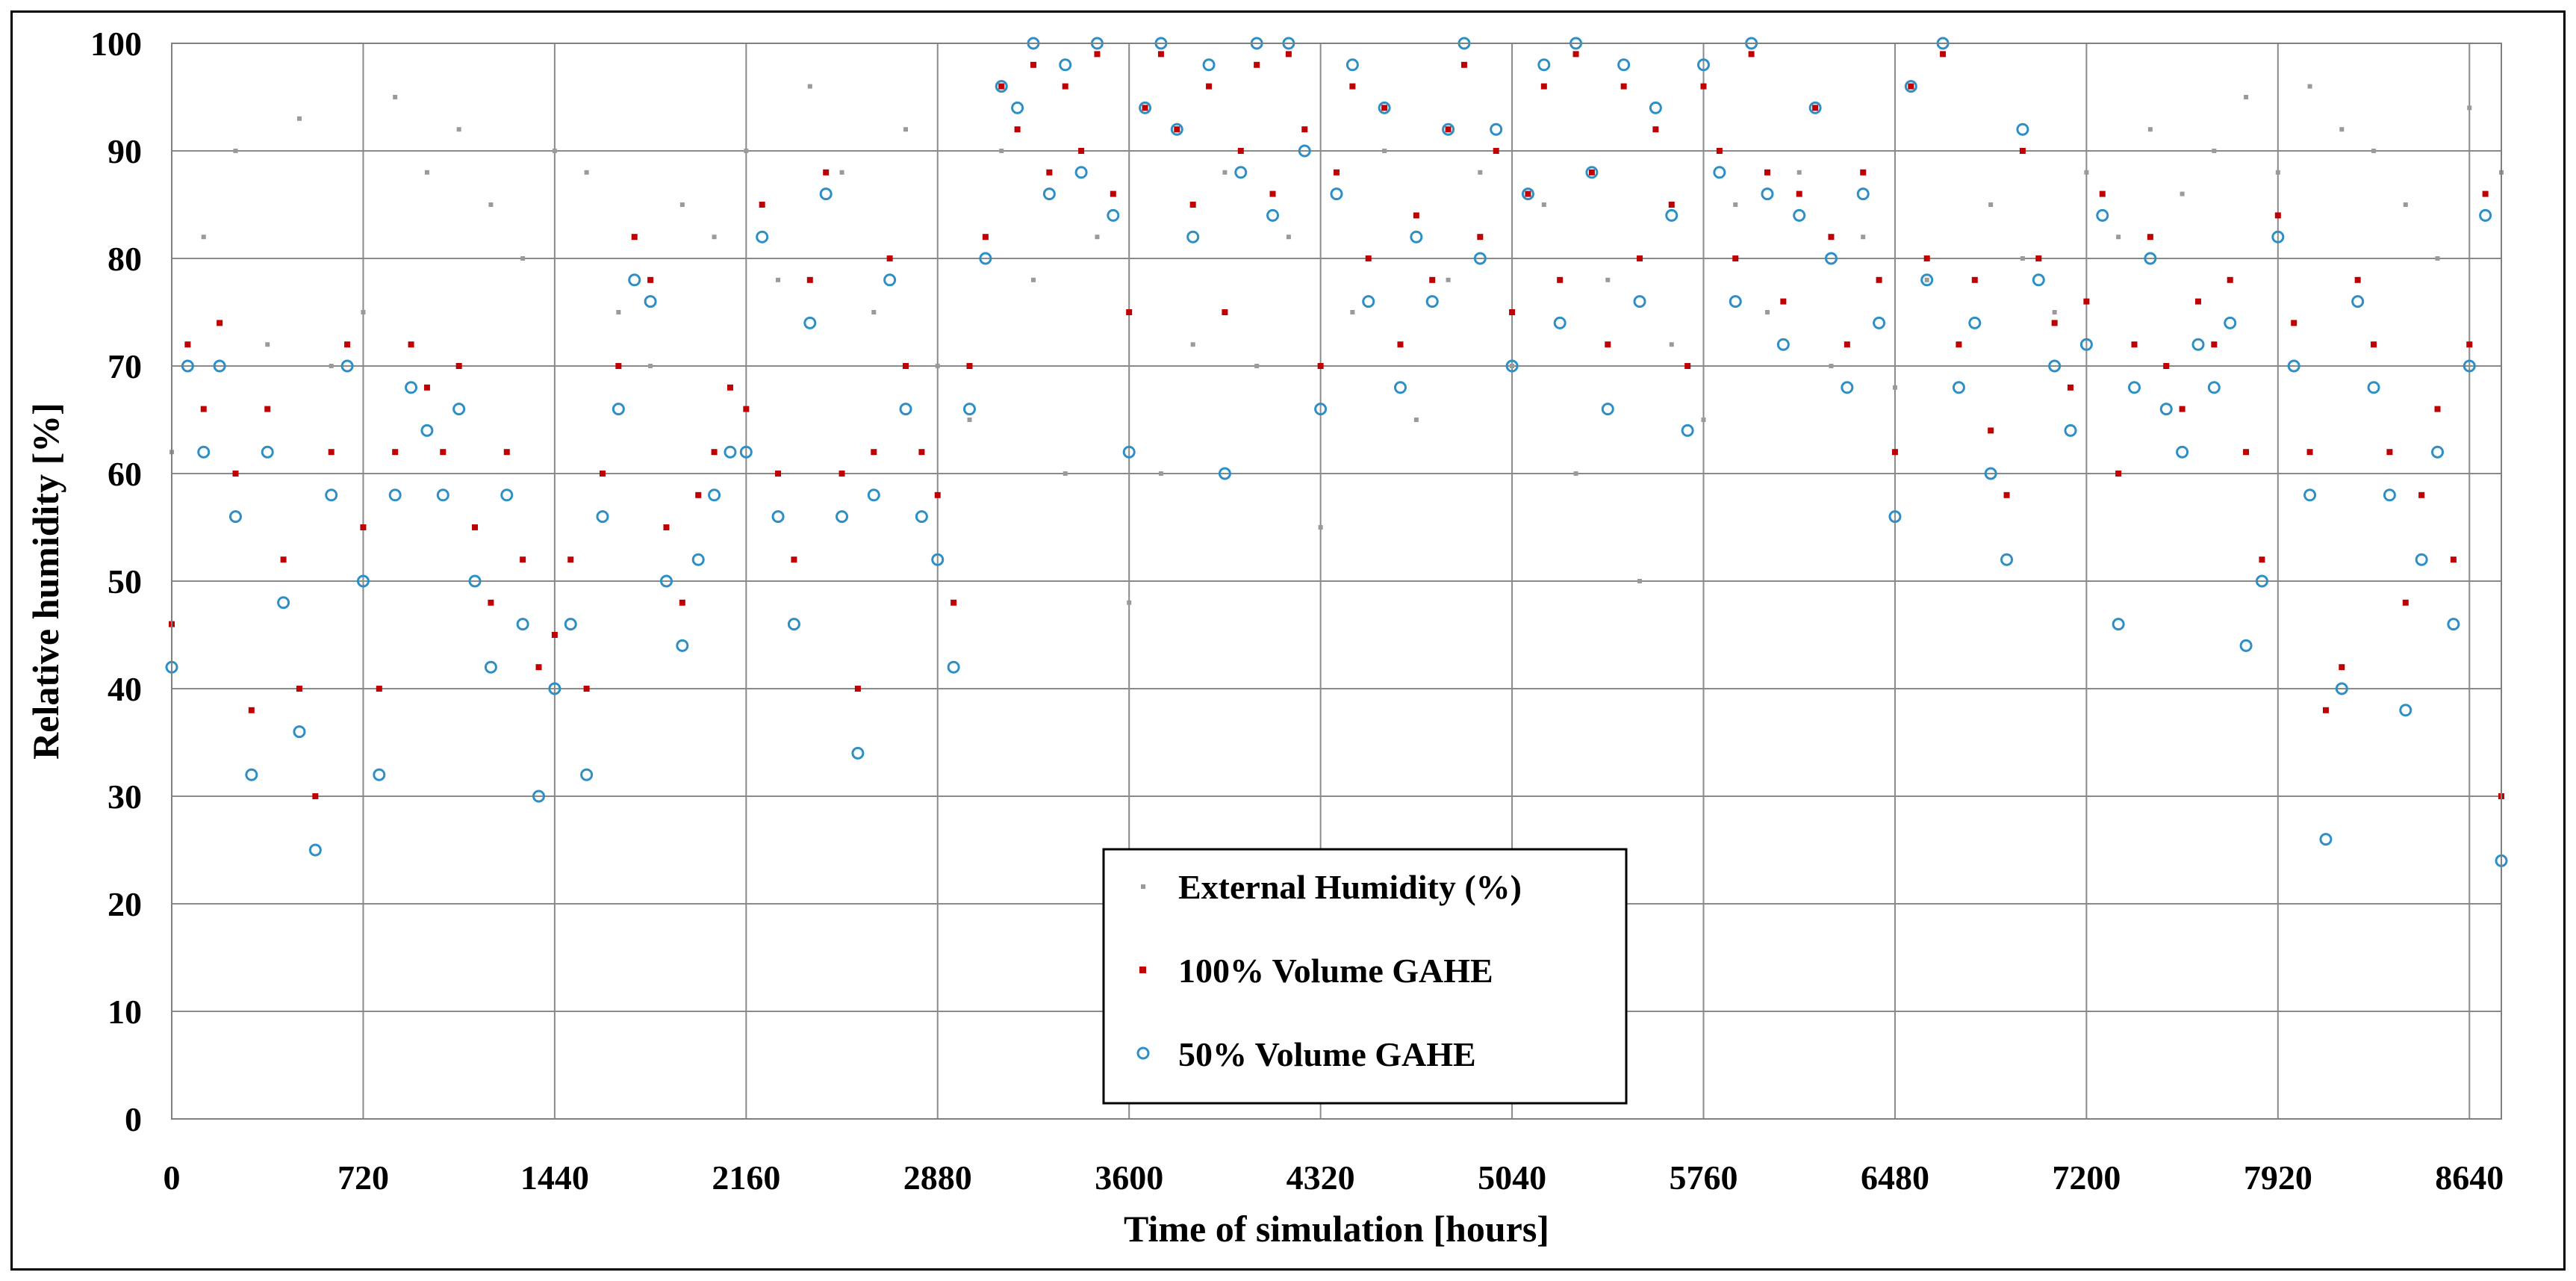 This screenshot has height=1281, width=2576. I want to click on y-tick-label-50: 50, so click(125, 581).